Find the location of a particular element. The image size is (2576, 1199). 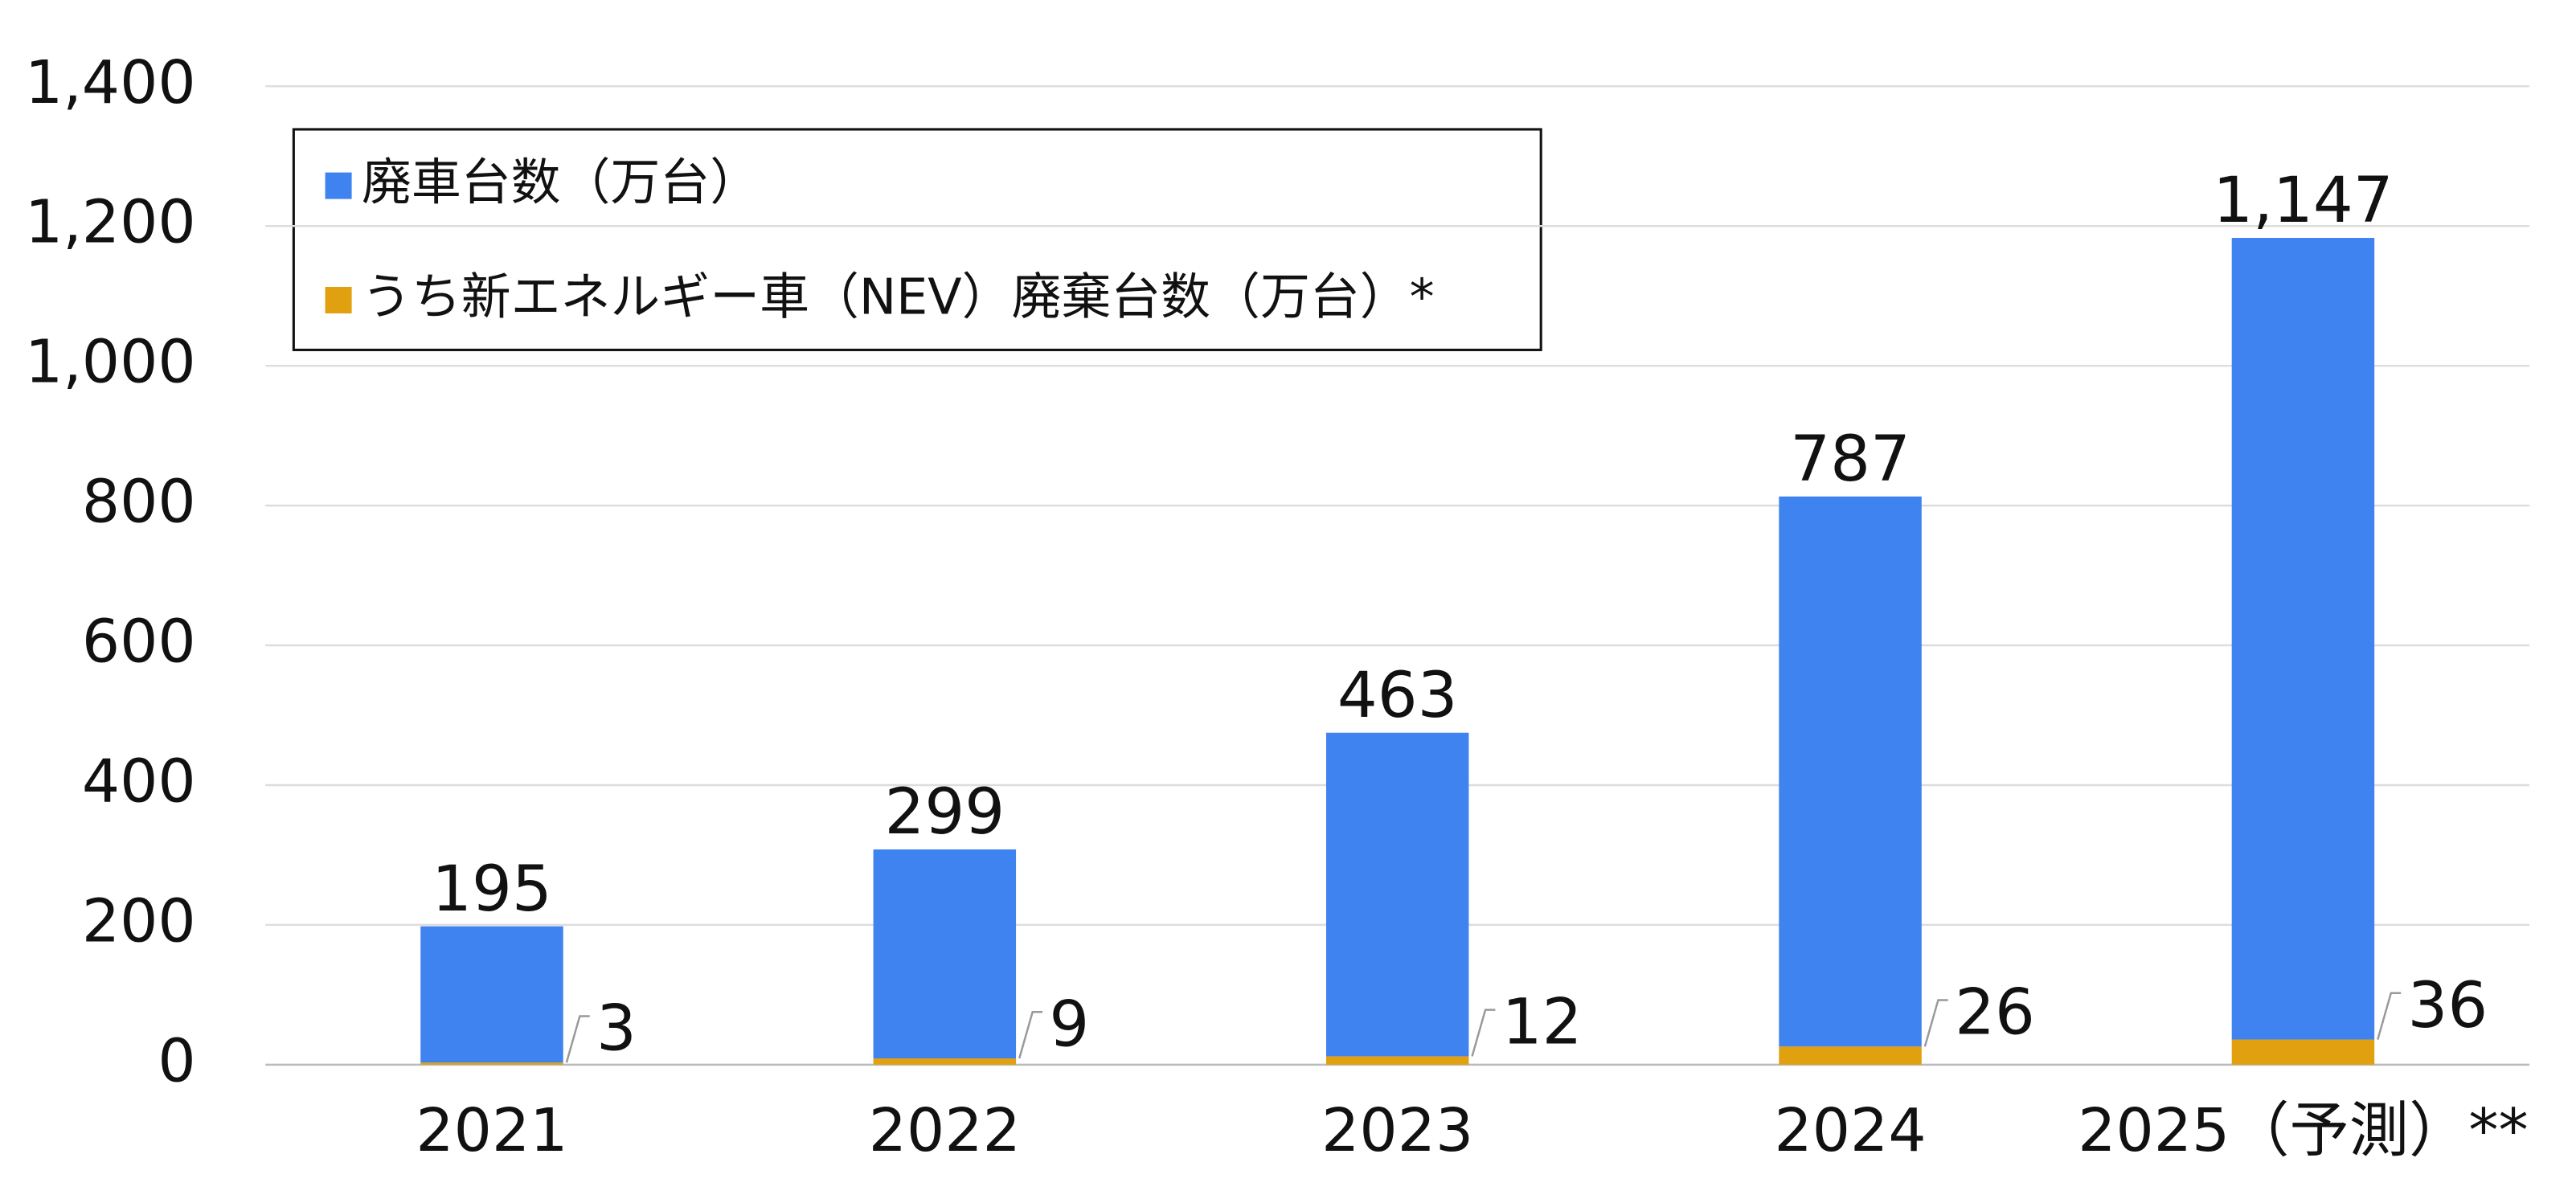

x-tick-label: 2024 is located at coordinates (1851, 1130).